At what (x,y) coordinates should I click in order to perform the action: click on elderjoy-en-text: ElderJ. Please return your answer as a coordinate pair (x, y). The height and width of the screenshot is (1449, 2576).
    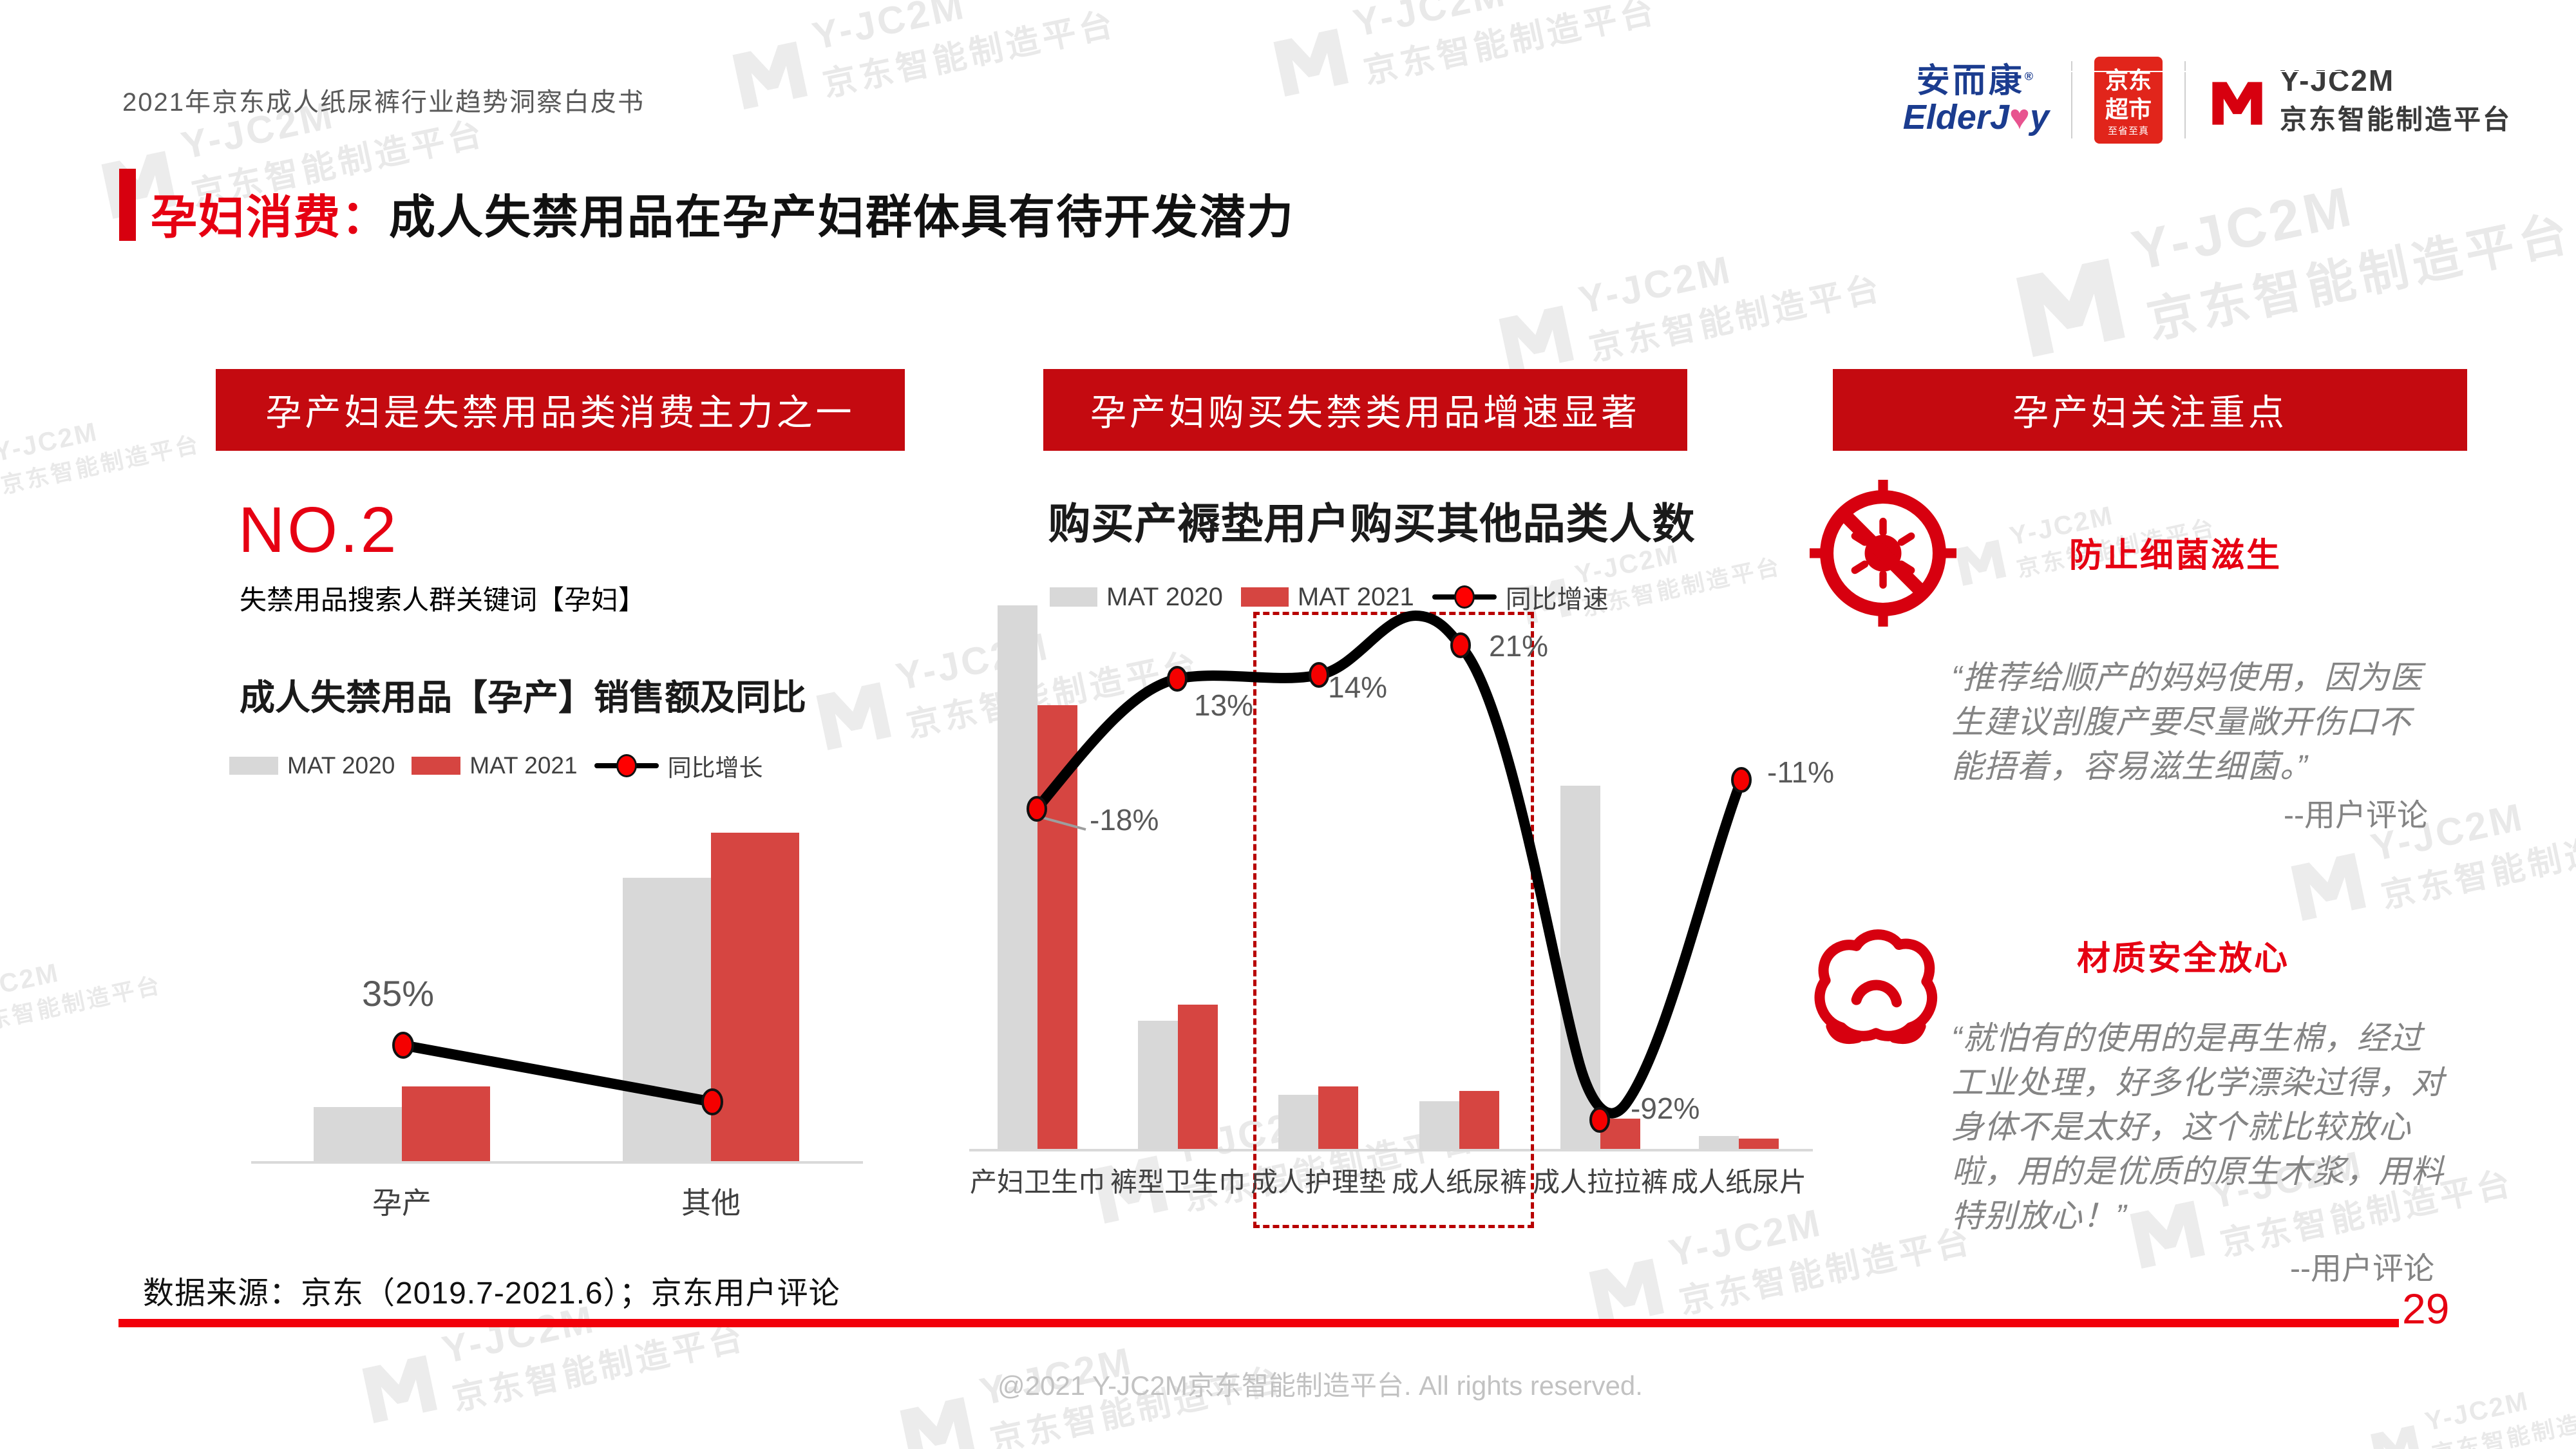
    Looking at the image, I should click on (1956, 117).